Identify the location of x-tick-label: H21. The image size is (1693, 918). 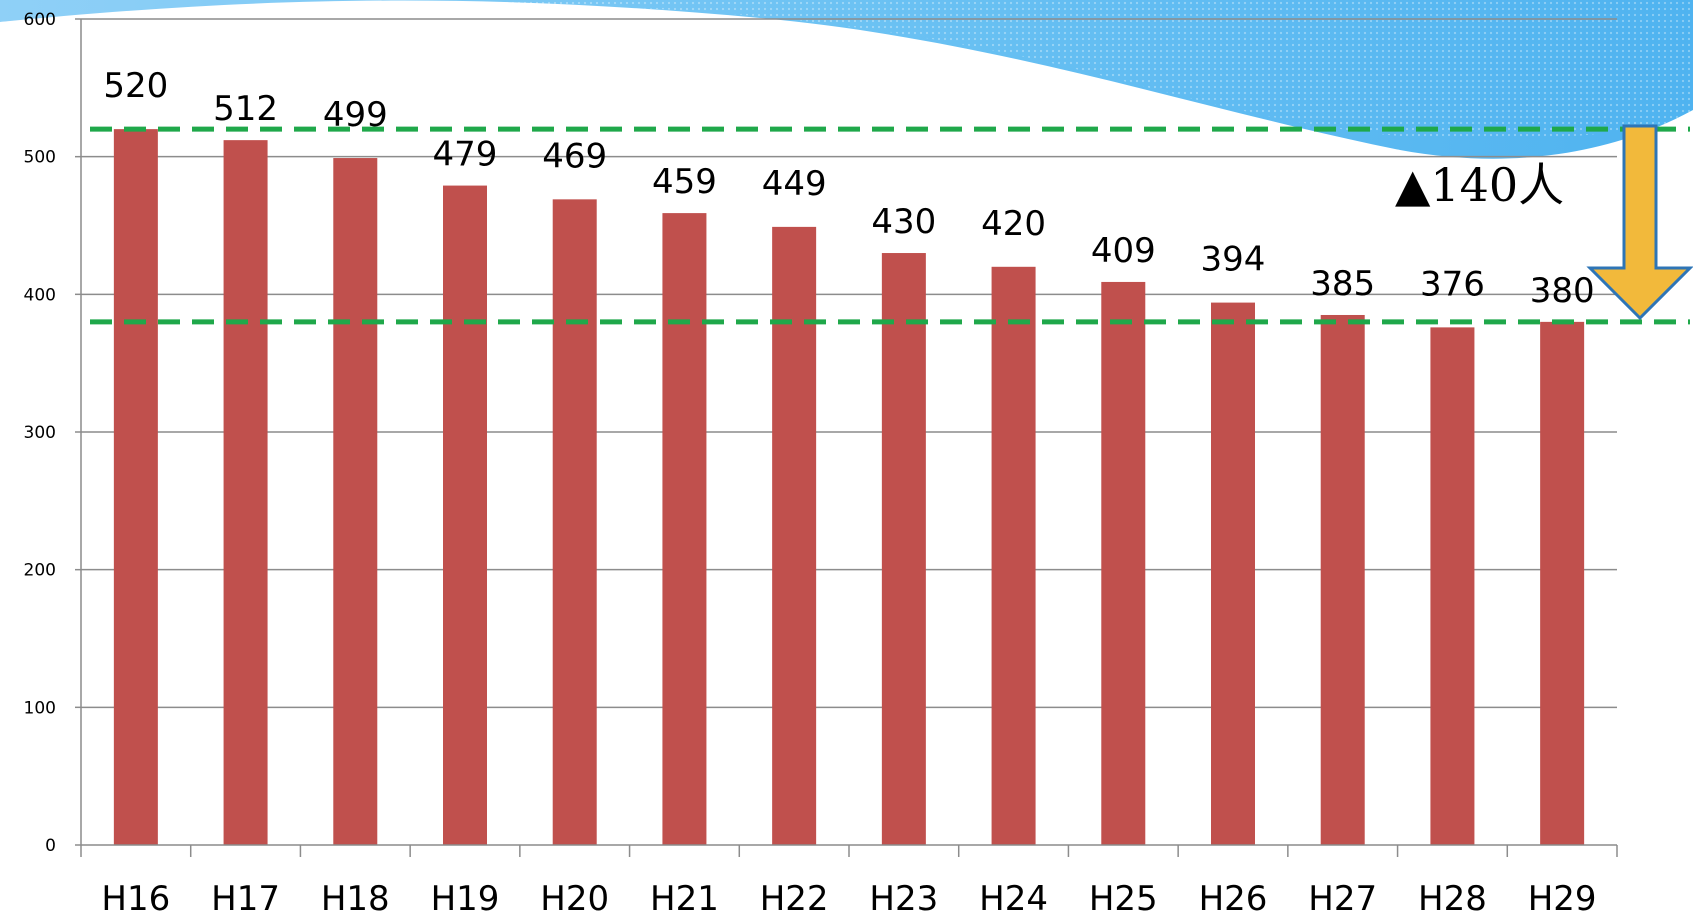
(684, 898).